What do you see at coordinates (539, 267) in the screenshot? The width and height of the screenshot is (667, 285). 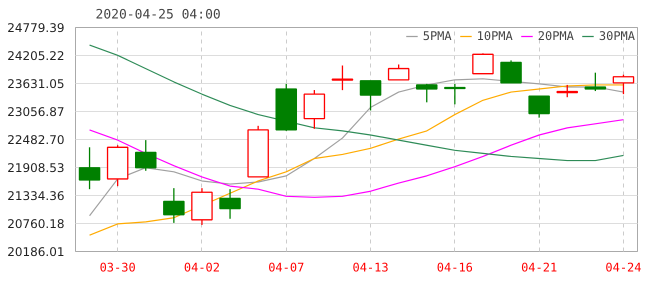 I see `x-tick-label: 04-21` at bounding box center [539, 267].